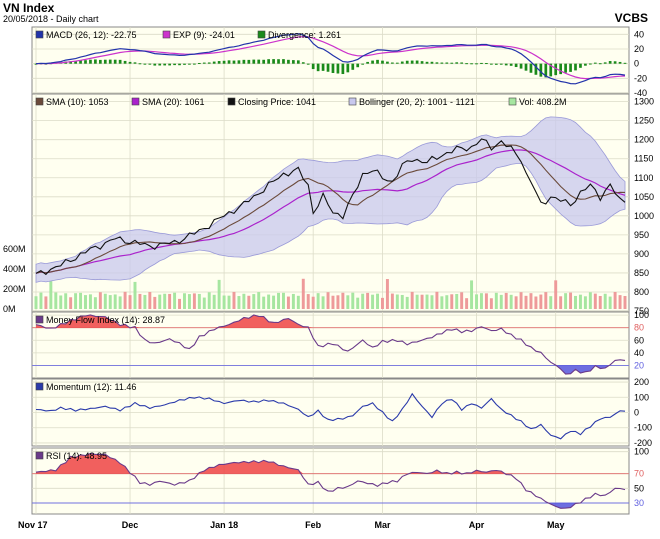 The image size is (660, 539). Describe the element at coordinates (477, 525) in the screenshot. I see `x-axis-label: Apr` at that location.